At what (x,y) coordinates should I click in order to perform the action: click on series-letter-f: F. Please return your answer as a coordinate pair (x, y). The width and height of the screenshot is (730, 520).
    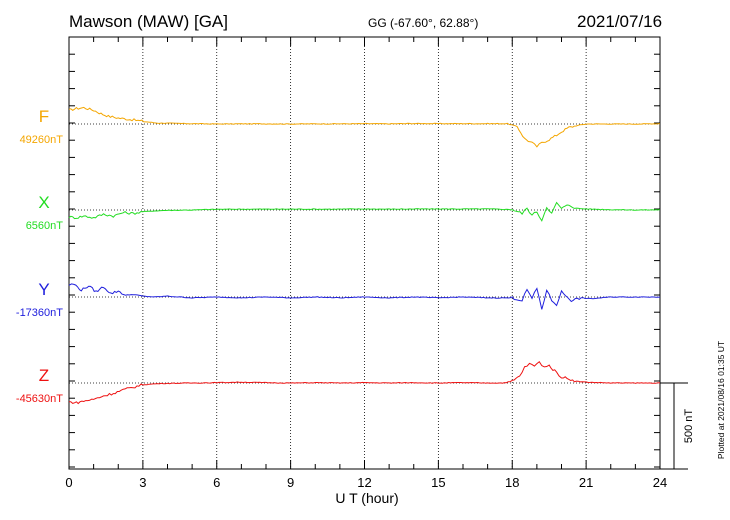
    Looking at the image, I should click on (44, 116).